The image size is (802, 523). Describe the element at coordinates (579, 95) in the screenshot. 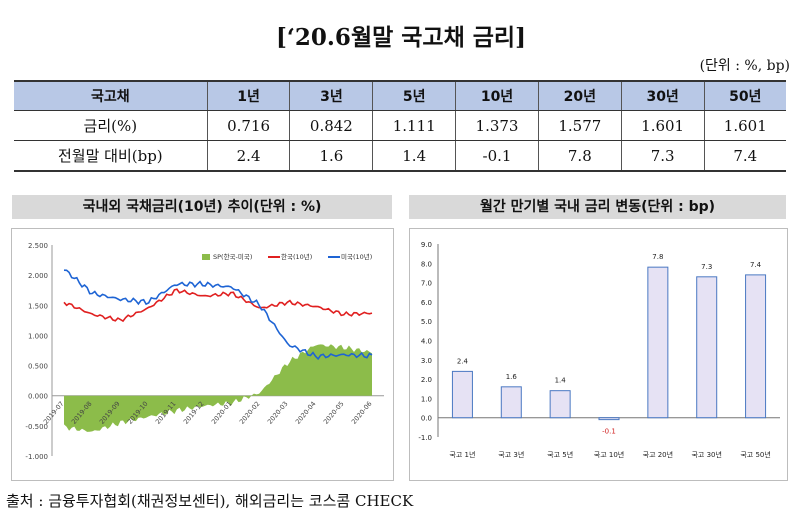

I see `table-header: 20년` at that location.